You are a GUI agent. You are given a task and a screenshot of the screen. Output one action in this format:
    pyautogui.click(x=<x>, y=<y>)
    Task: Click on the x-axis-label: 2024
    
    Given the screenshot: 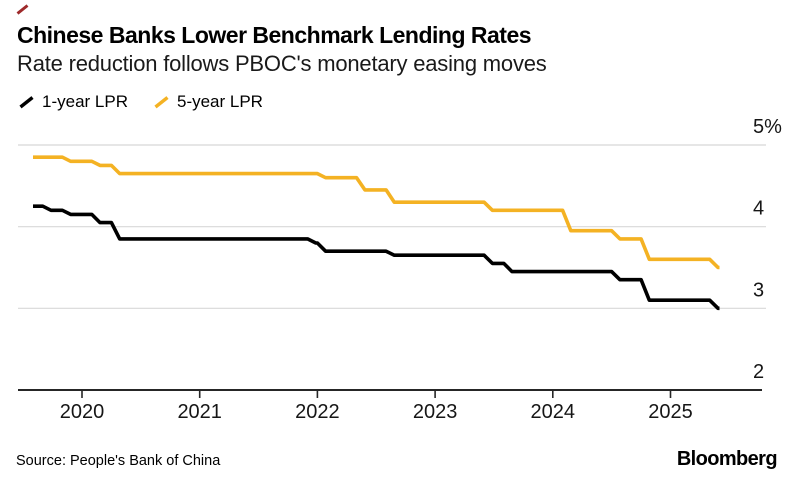 What is the action you would take?
    pyautogui.click(x=553, y=412)
    